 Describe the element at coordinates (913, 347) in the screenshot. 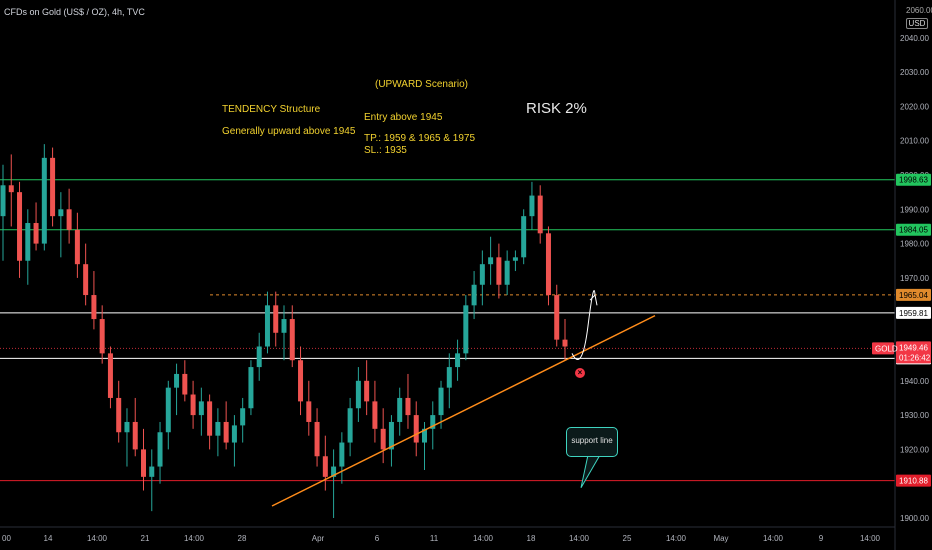

I see `current-price-label: 1949.46` at that location.